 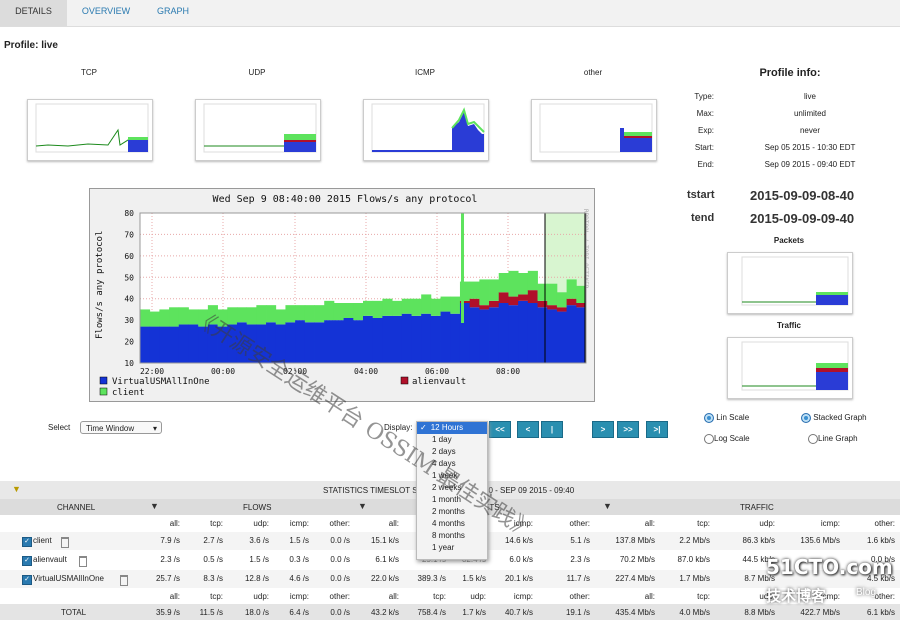 I want to click on info-value: Sep 05 2015 - 10:30 EDT, so click(x=810, y=147).